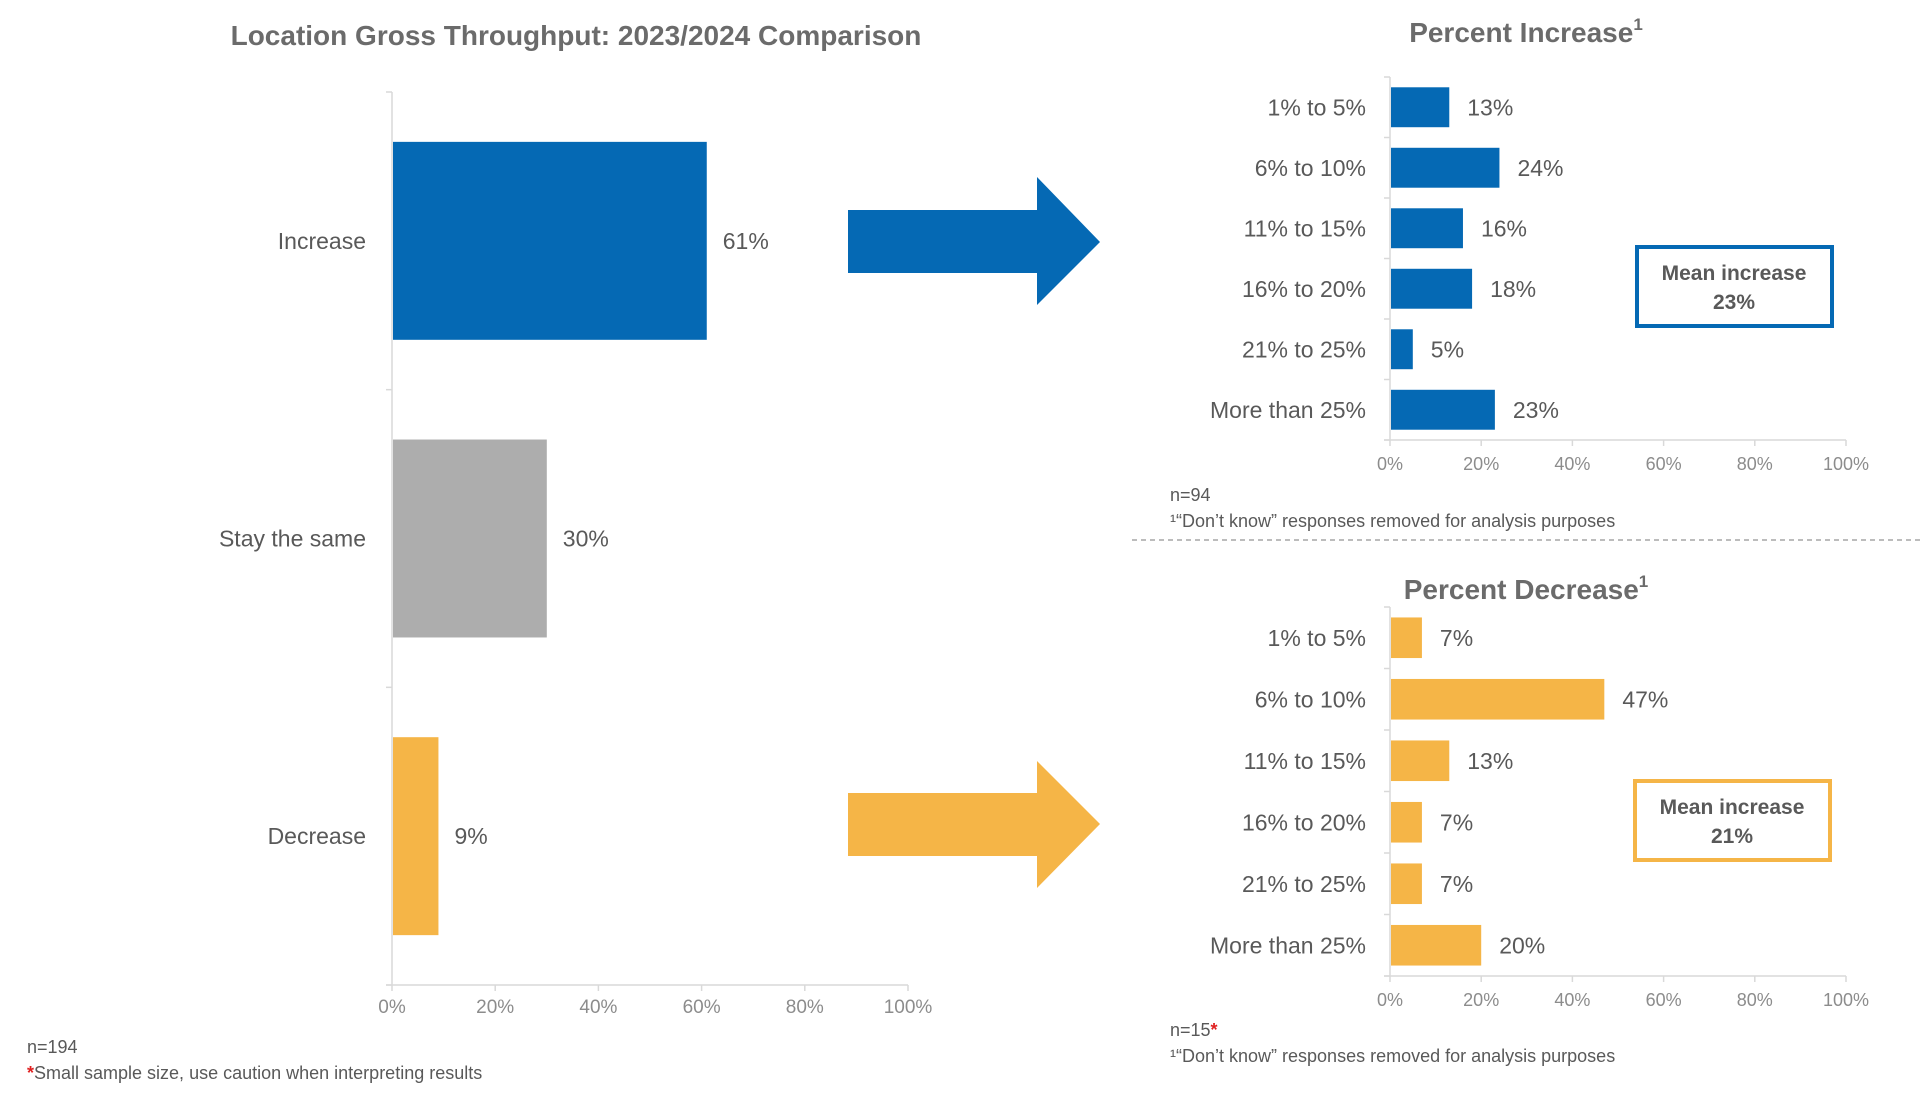 Image resolution: width=1920 pixels, height=1111 pixels. What do you see at coordinates (1540, 168) in the screenshot?
I see `data-label: 24%` at bounding box center [1540, 168].